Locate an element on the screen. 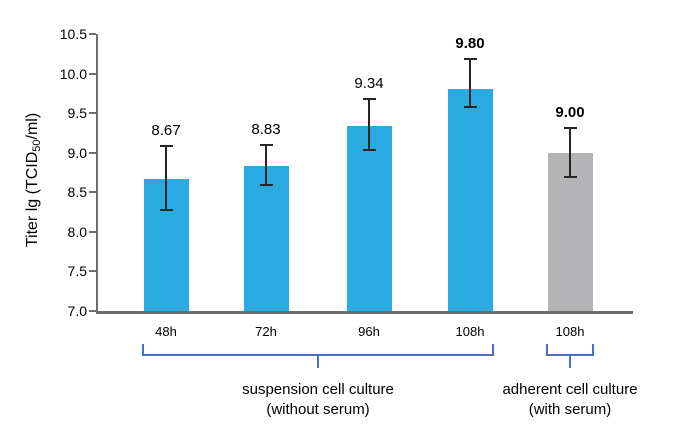  y-axis-tick-label: 7.5 is located at coordinates (77, 271).